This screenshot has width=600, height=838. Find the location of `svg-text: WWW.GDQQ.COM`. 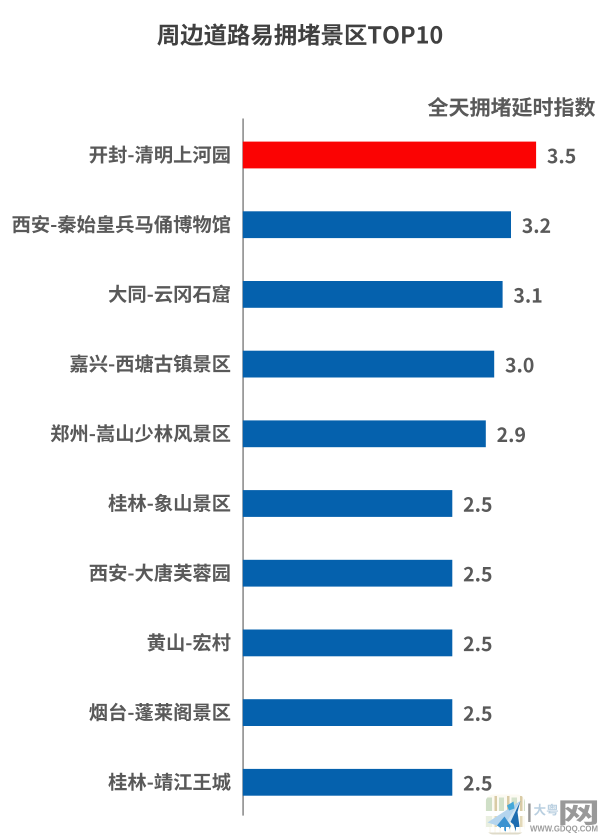

svg-text: WWW.GDQQ.COM is located at coordinates (564, 829).